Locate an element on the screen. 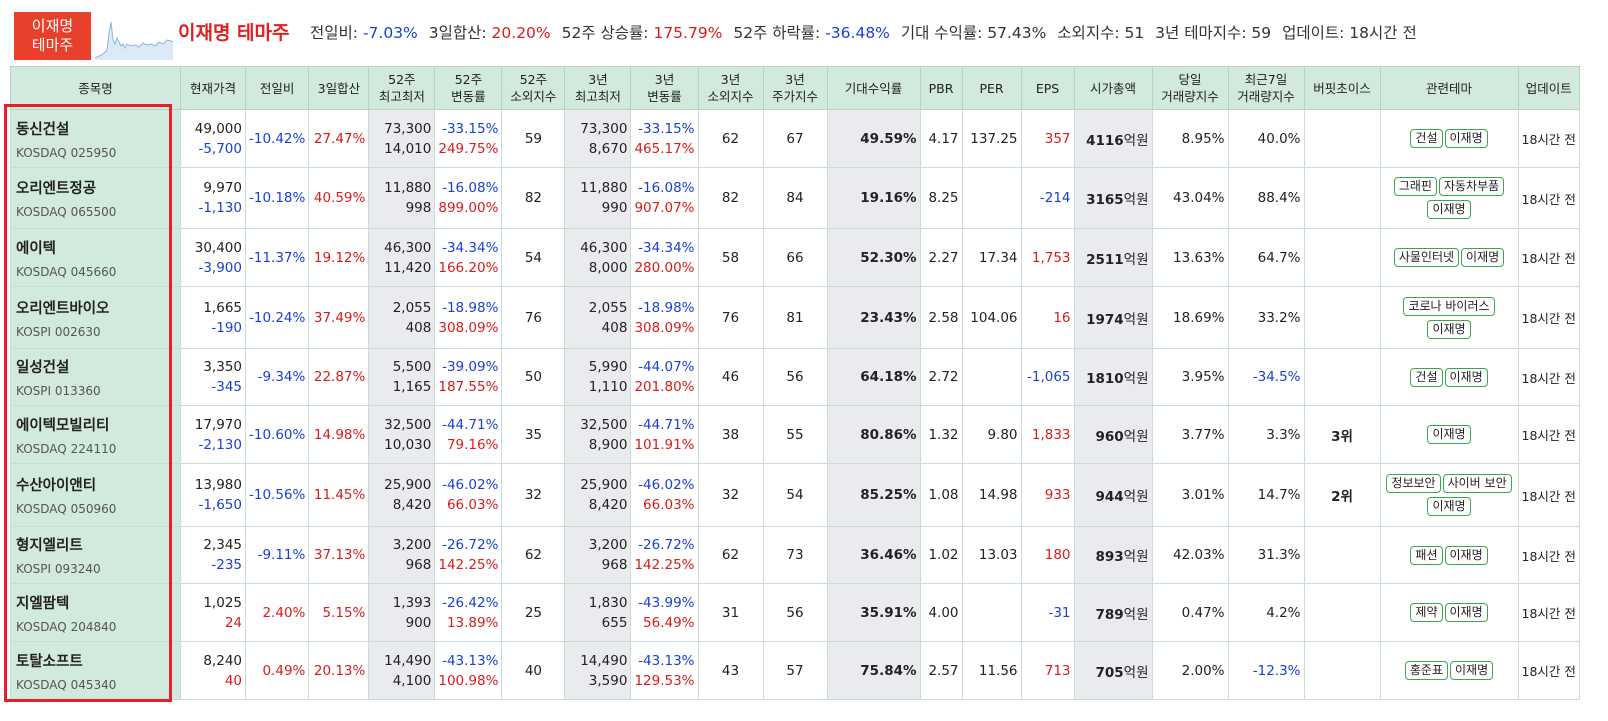 The width and height of the screenshot is (1608, 721). stock-name: 에이텍모빌리티 is located at coordinates (63, 425).